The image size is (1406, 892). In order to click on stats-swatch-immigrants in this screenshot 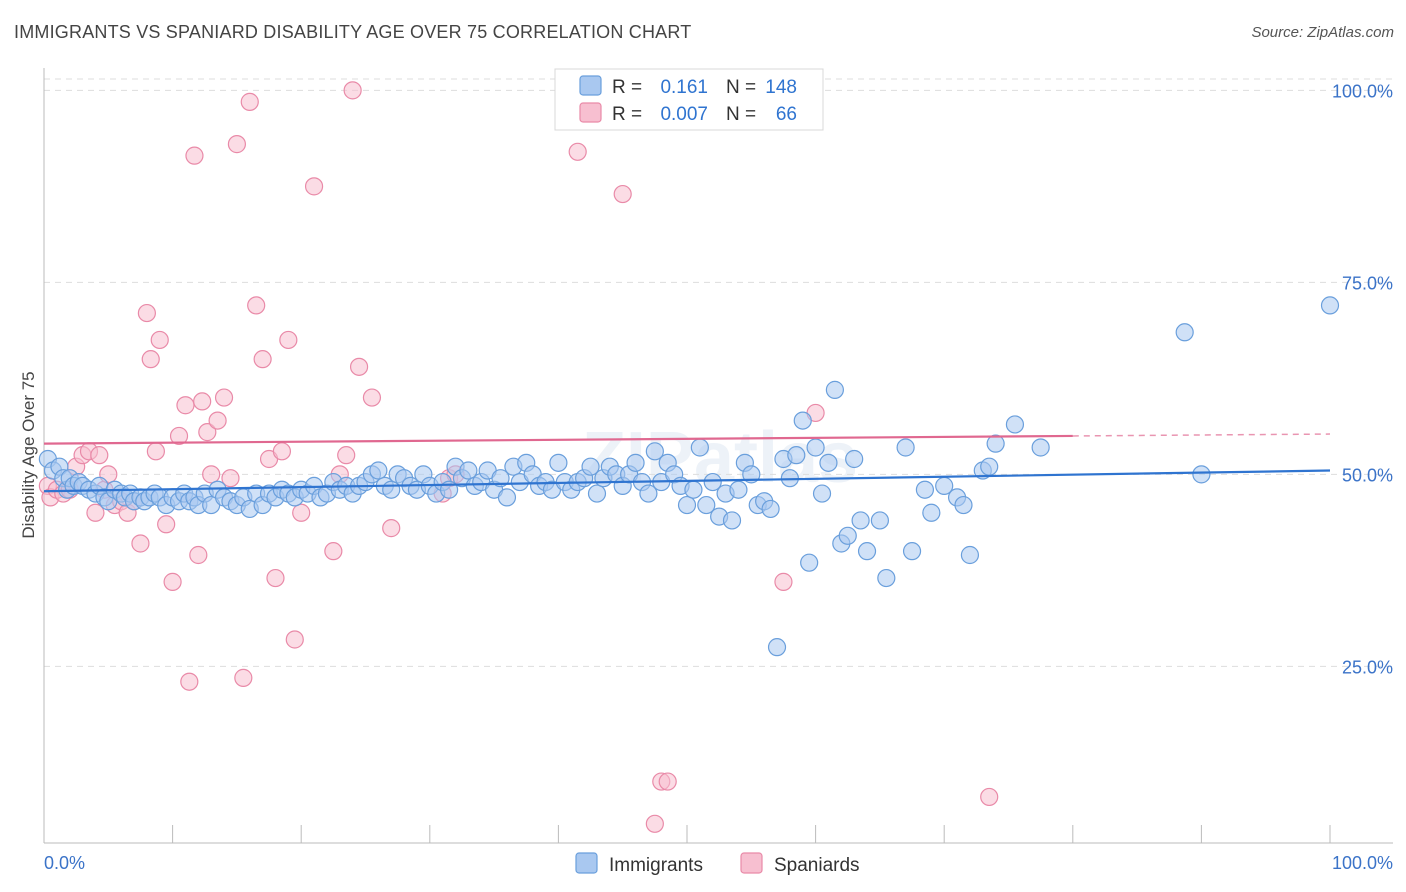, I will do `click(590, 85)`.